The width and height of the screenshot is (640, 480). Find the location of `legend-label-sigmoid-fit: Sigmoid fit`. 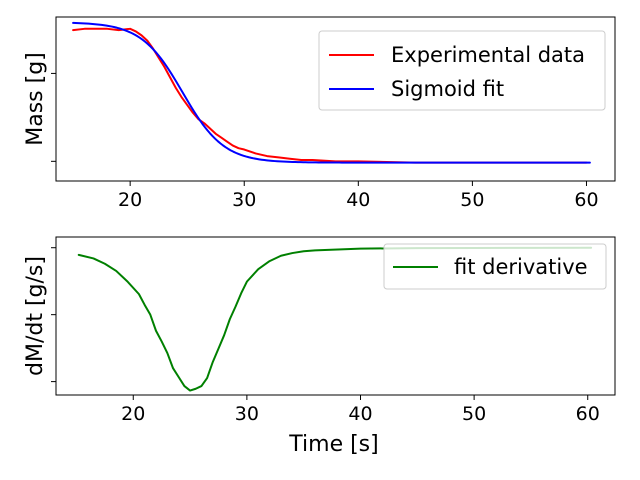

legend-label-sigmoid-fit: Sigmoid fit is located at coordinates (447, 89).